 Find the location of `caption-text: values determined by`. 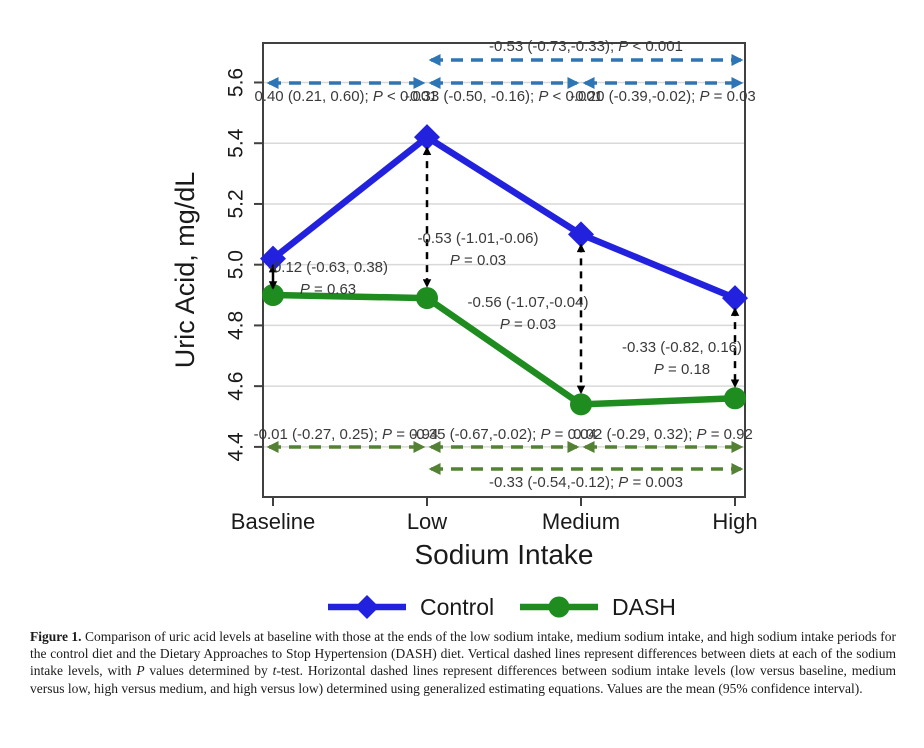

caption-text: values determined by is located at coordinates (208, 671).